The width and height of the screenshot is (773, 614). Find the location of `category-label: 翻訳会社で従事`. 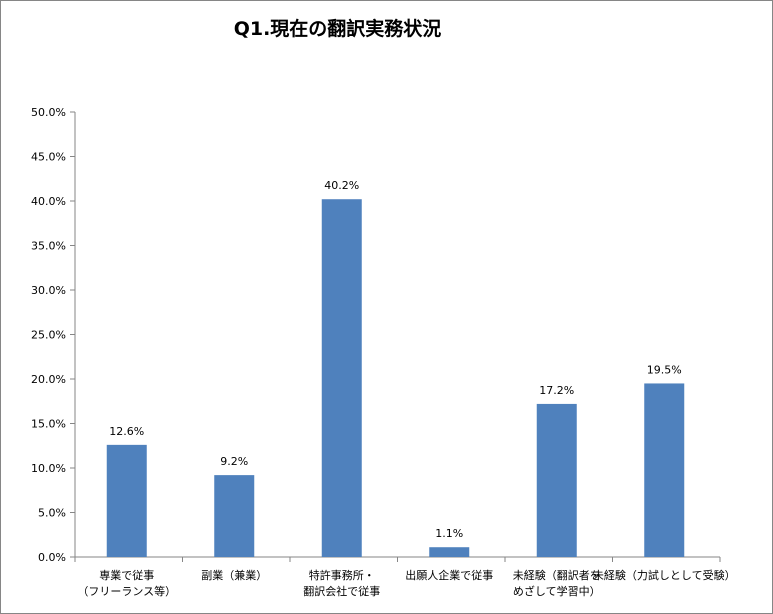

category-label: 翻訳会社で従事 is located at coordinates (341, 591).